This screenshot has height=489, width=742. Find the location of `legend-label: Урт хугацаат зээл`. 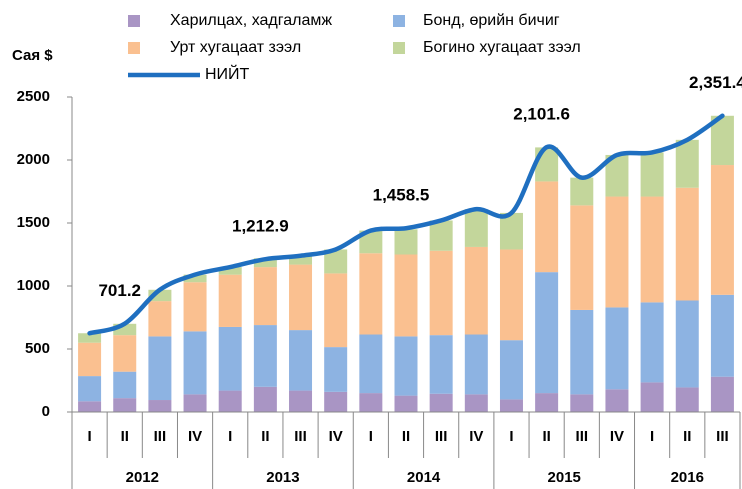

legend-label: Урт хугацаат зээл is located at coordinates (235, 47).